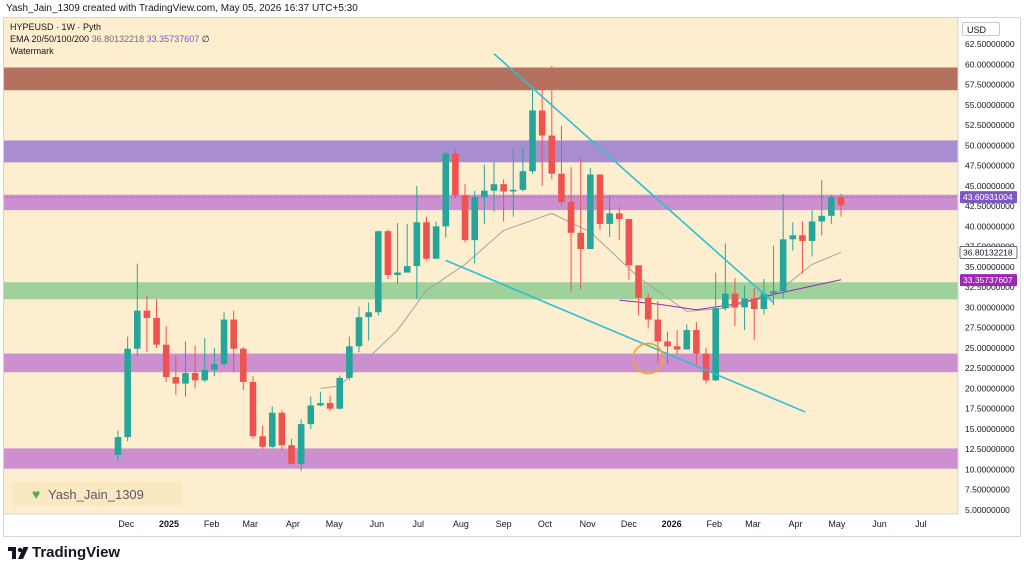 Image resolution: width=1024 pixels, height=574 pixels. I want to click on x-tick-label-11: Nov, so click(588, 524).